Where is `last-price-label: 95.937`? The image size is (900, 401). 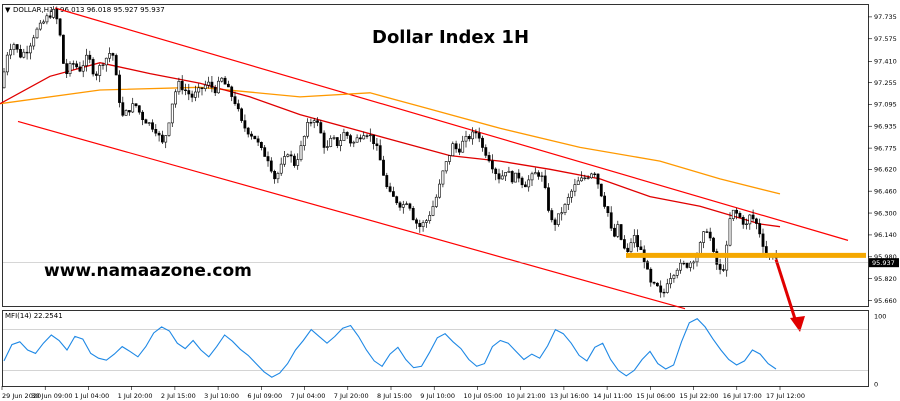 last-price-label: 95.937 is located at coordinates (883, 263).